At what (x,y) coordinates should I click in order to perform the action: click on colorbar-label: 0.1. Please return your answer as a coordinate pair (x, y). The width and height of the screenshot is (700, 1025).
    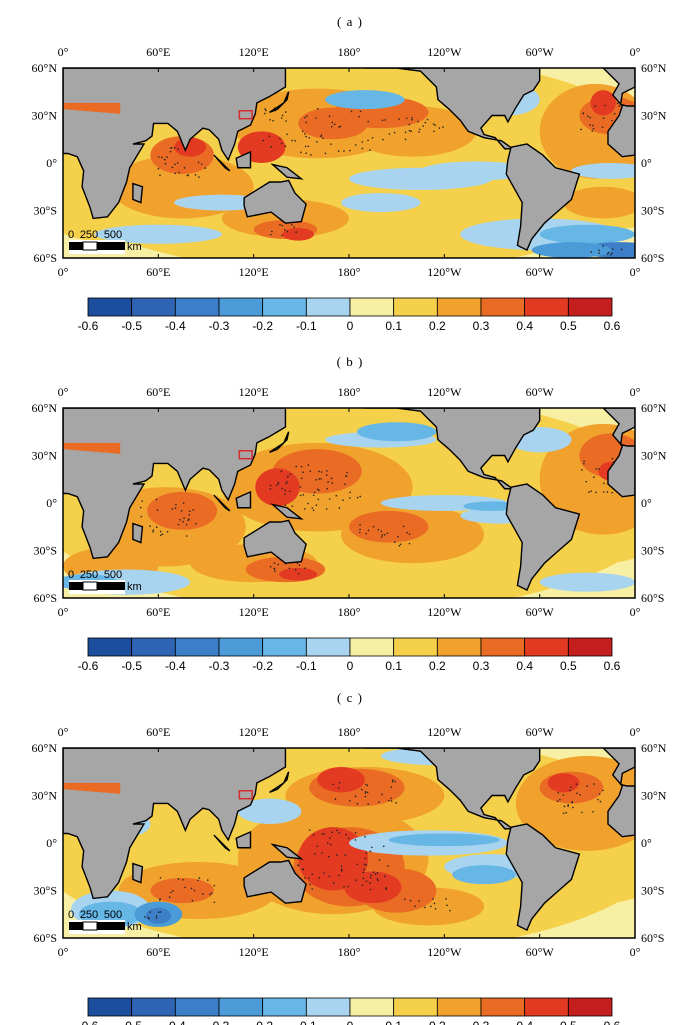
    Looking at the image, I should click on (393, 1022).